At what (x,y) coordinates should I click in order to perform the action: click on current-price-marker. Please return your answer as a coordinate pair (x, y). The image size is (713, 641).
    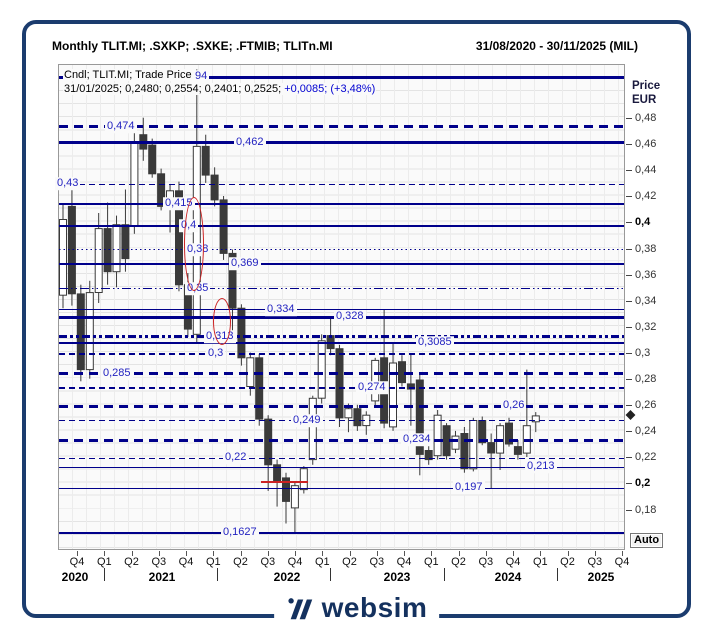
    Looking at the image, I should click on (630, 414).